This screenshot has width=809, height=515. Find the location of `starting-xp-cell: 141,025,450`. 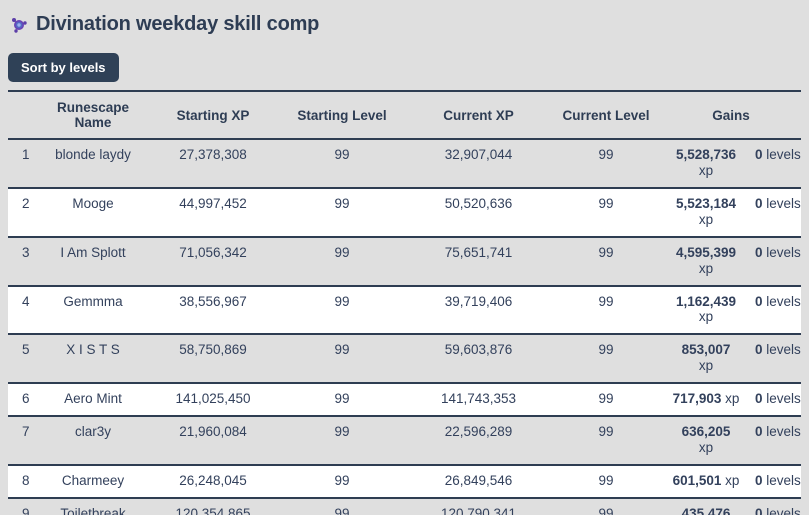

starting-xp-cell: 141,025,450 is located at coordinates (213, 400).